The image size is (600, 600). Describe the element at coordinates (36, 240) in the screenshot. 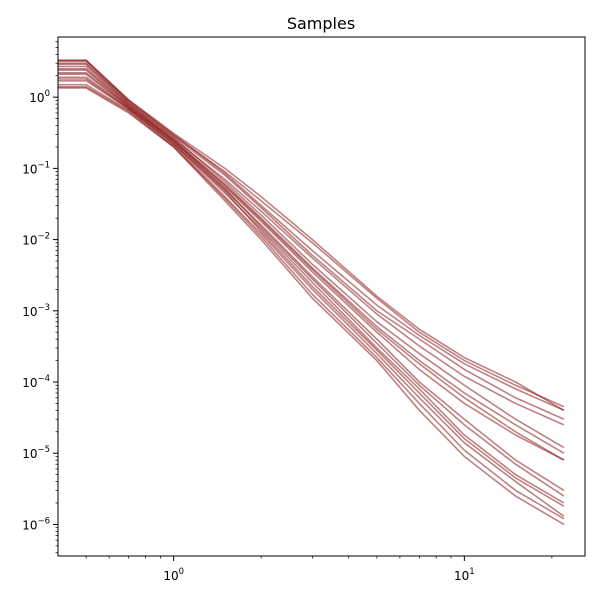

I see `y-tick-label-3: 10⁻²` at that location.